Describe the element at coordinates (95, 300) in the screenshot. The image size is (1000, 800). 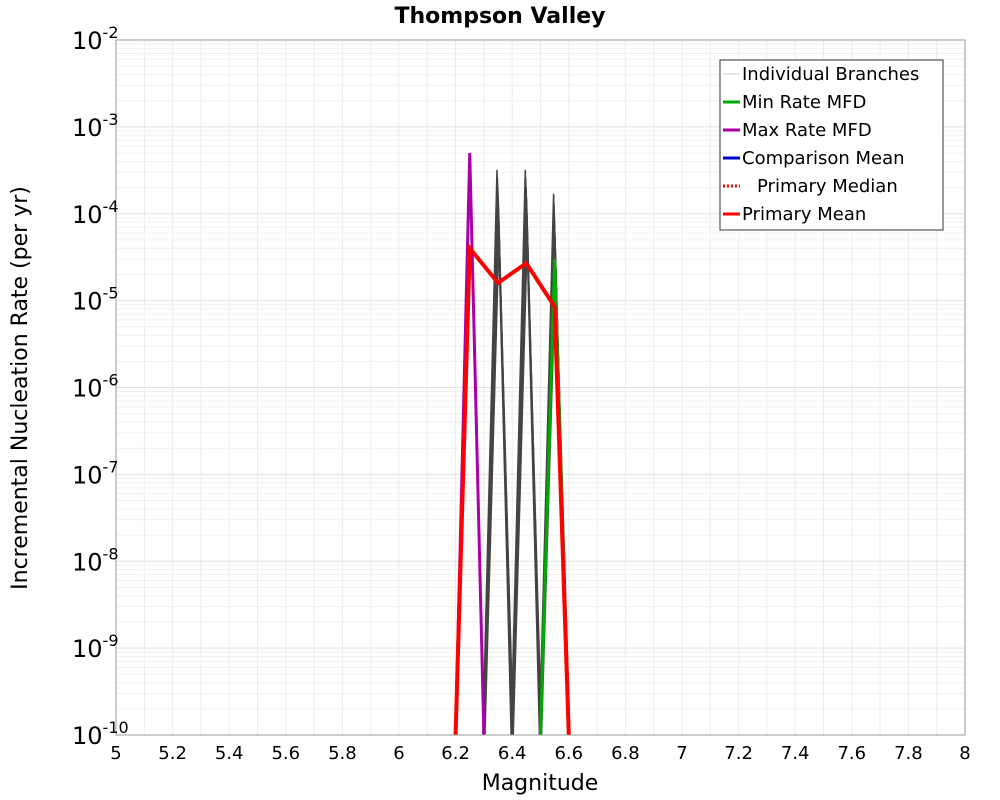
I see `y-tick-label: 10⁻⁵` at that location.